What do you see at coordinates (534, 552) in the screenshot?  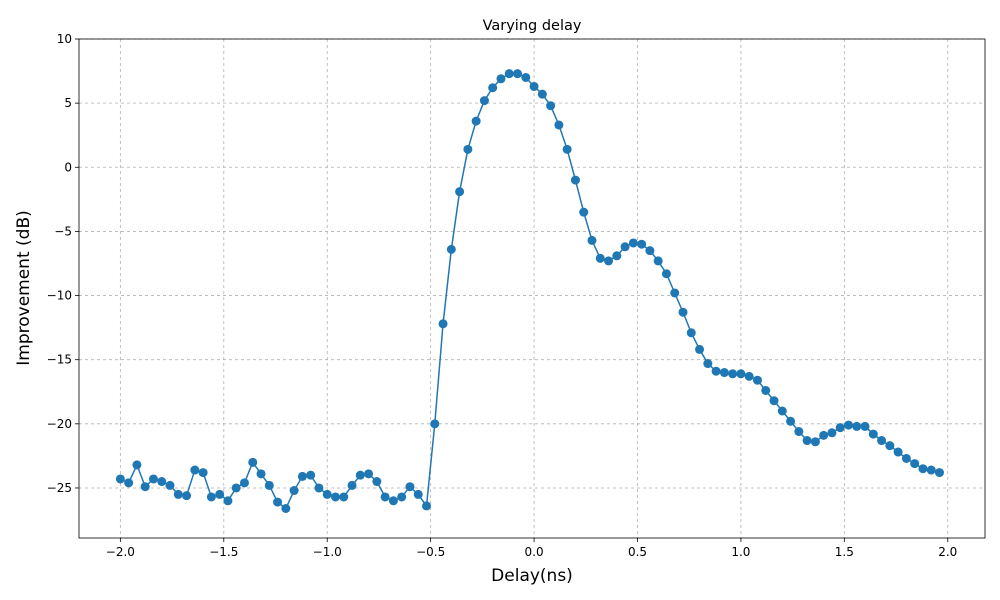 I see `x-tick-label: 0.0` at bounding box center [534, 552].